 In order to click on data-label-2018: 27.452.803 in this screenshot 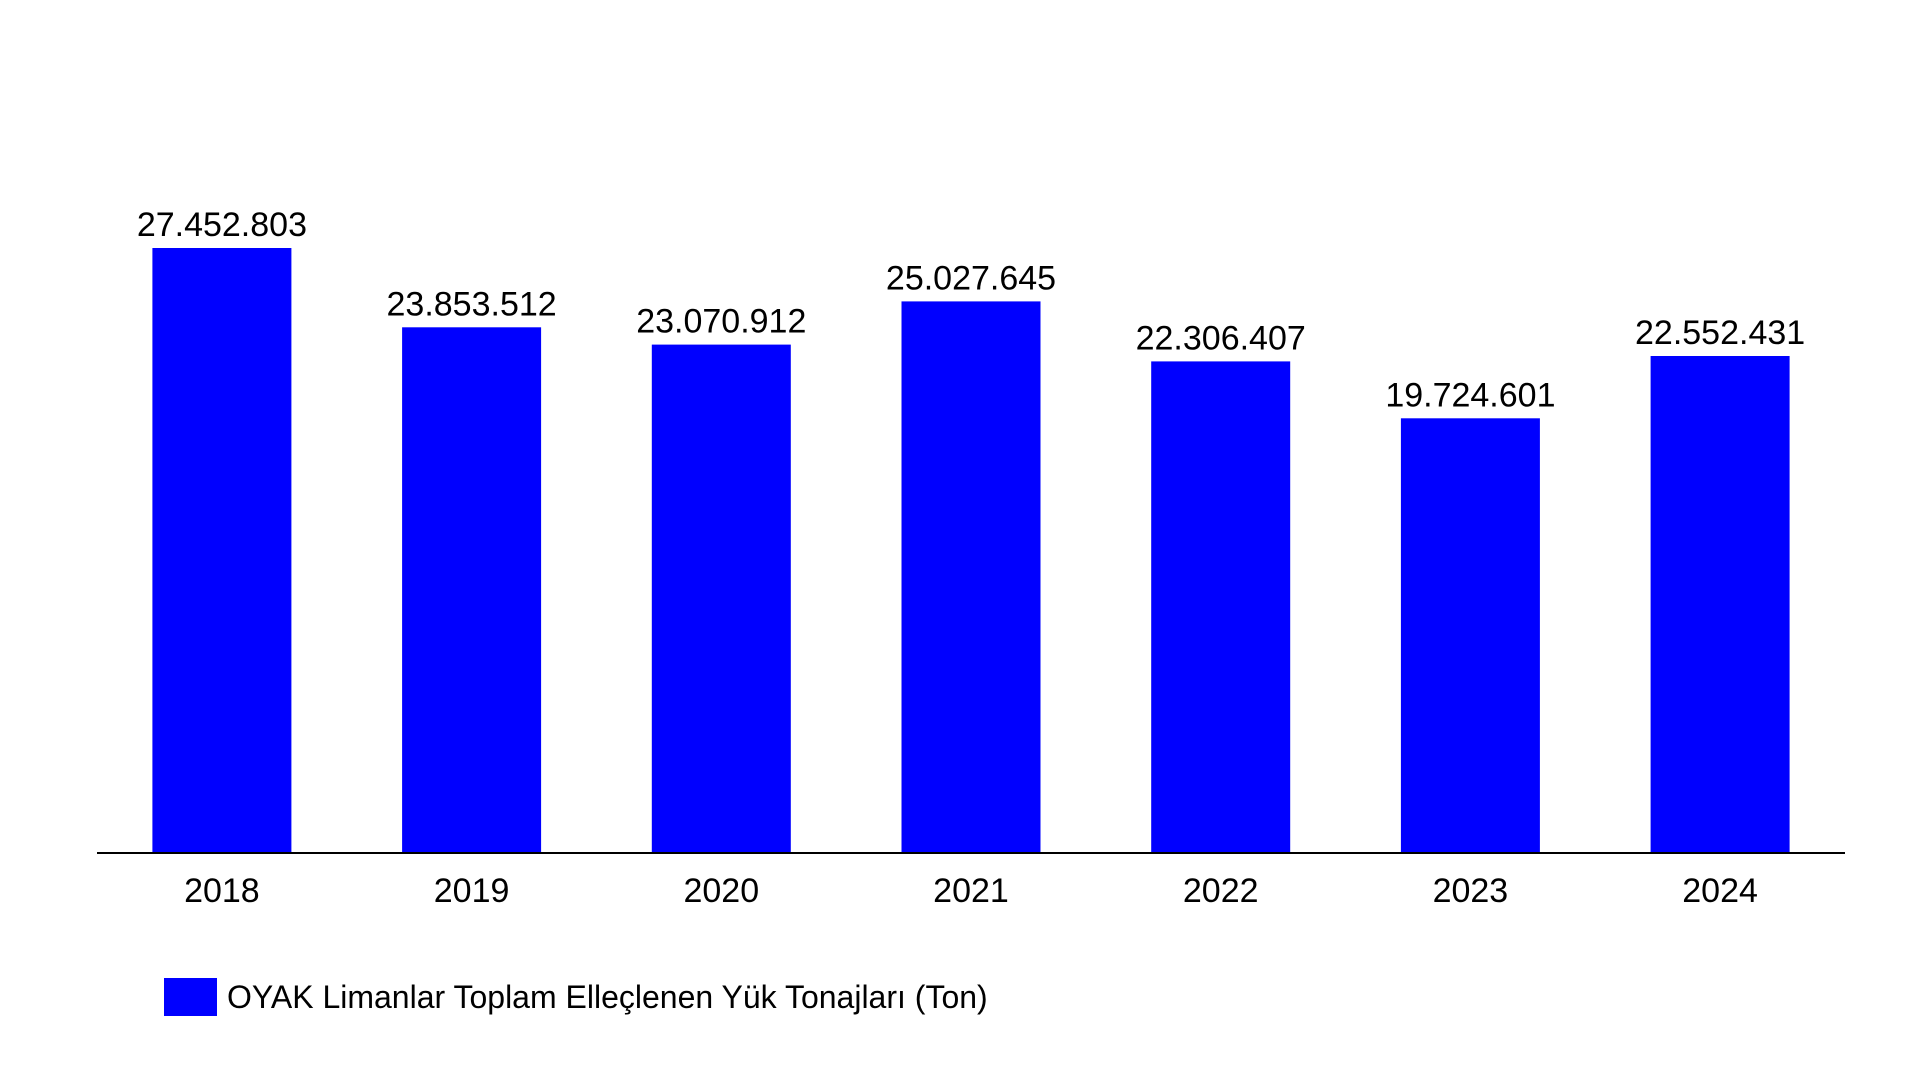, I will do `click(222, 225)`.